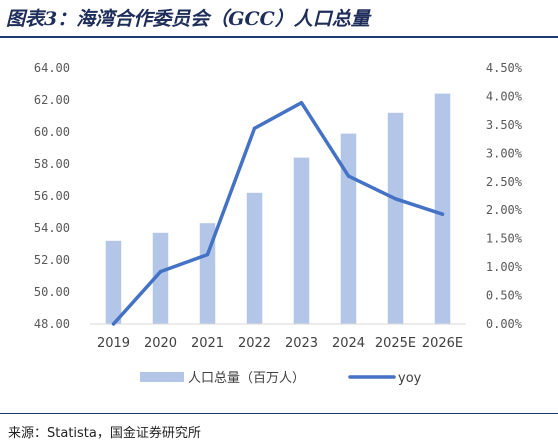 Image resolution: width=558 pixels, height=446 pixels. I want to click on y-right-tick-label: 0.50%, so click(504, 296).